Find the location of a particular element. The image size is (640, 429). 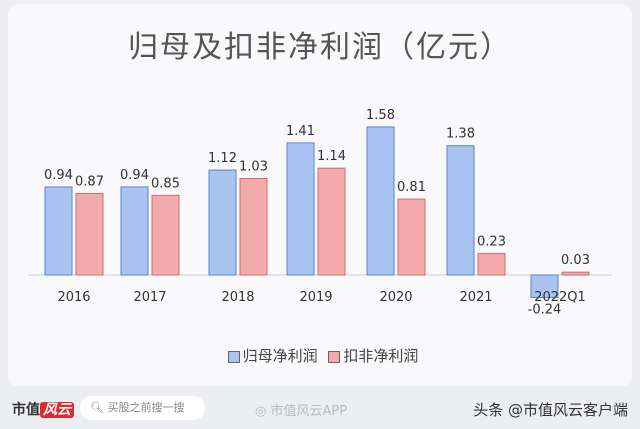

data-label: 0.85 is located at coordinates (165, 183).